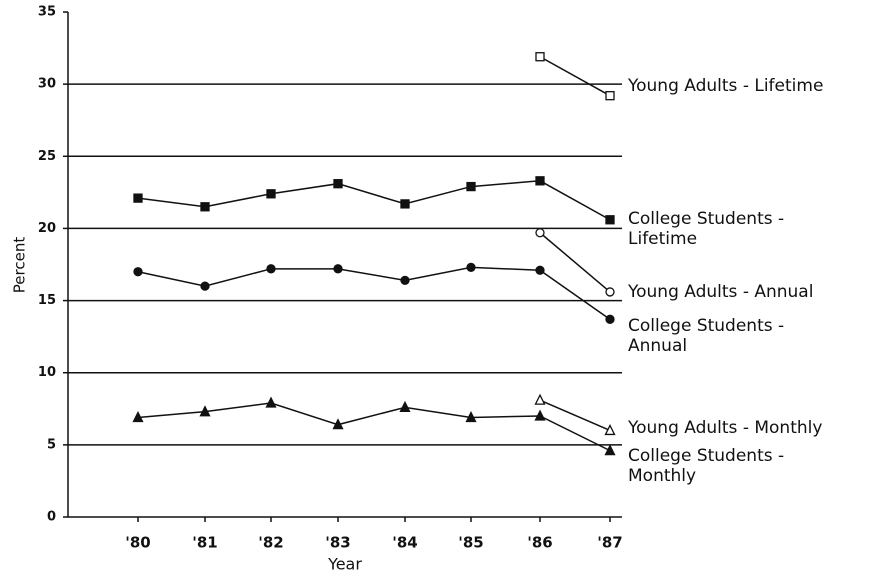  I want to click on x-tick-label: '81, so click(204, 543).